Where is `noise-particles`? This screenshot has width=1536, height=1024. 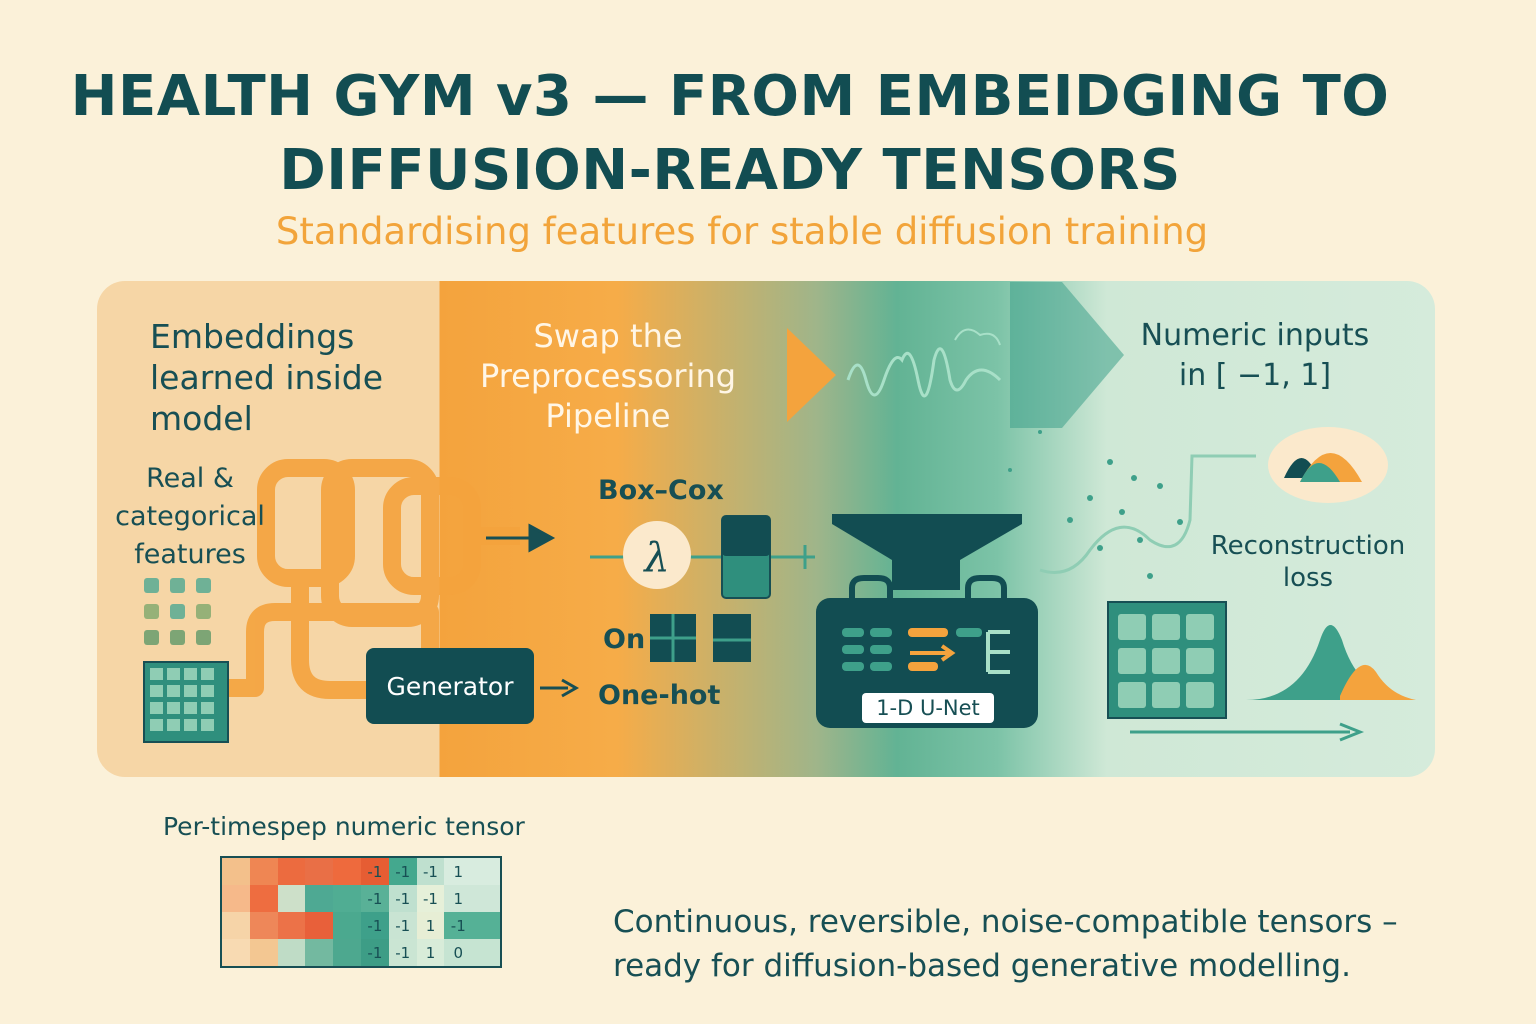
noise-particles is located at coordinates (1095, 504).